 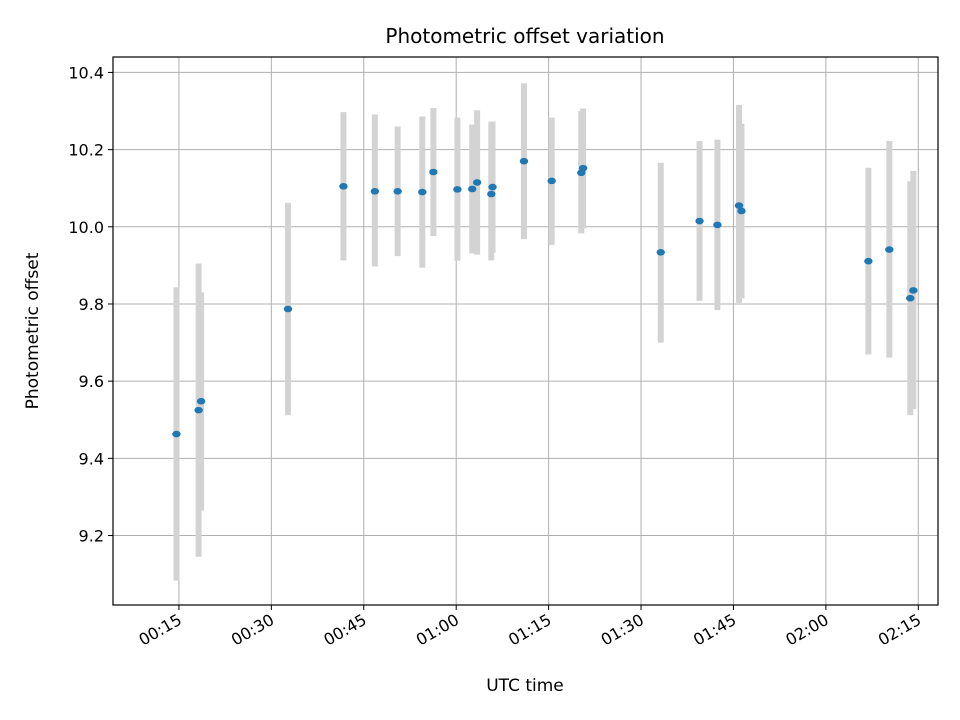 What do you see at coordinates (524, 36) in the screenshot?
I see `chart-title: Photometric offset variation` at bounding box center [524, 36].